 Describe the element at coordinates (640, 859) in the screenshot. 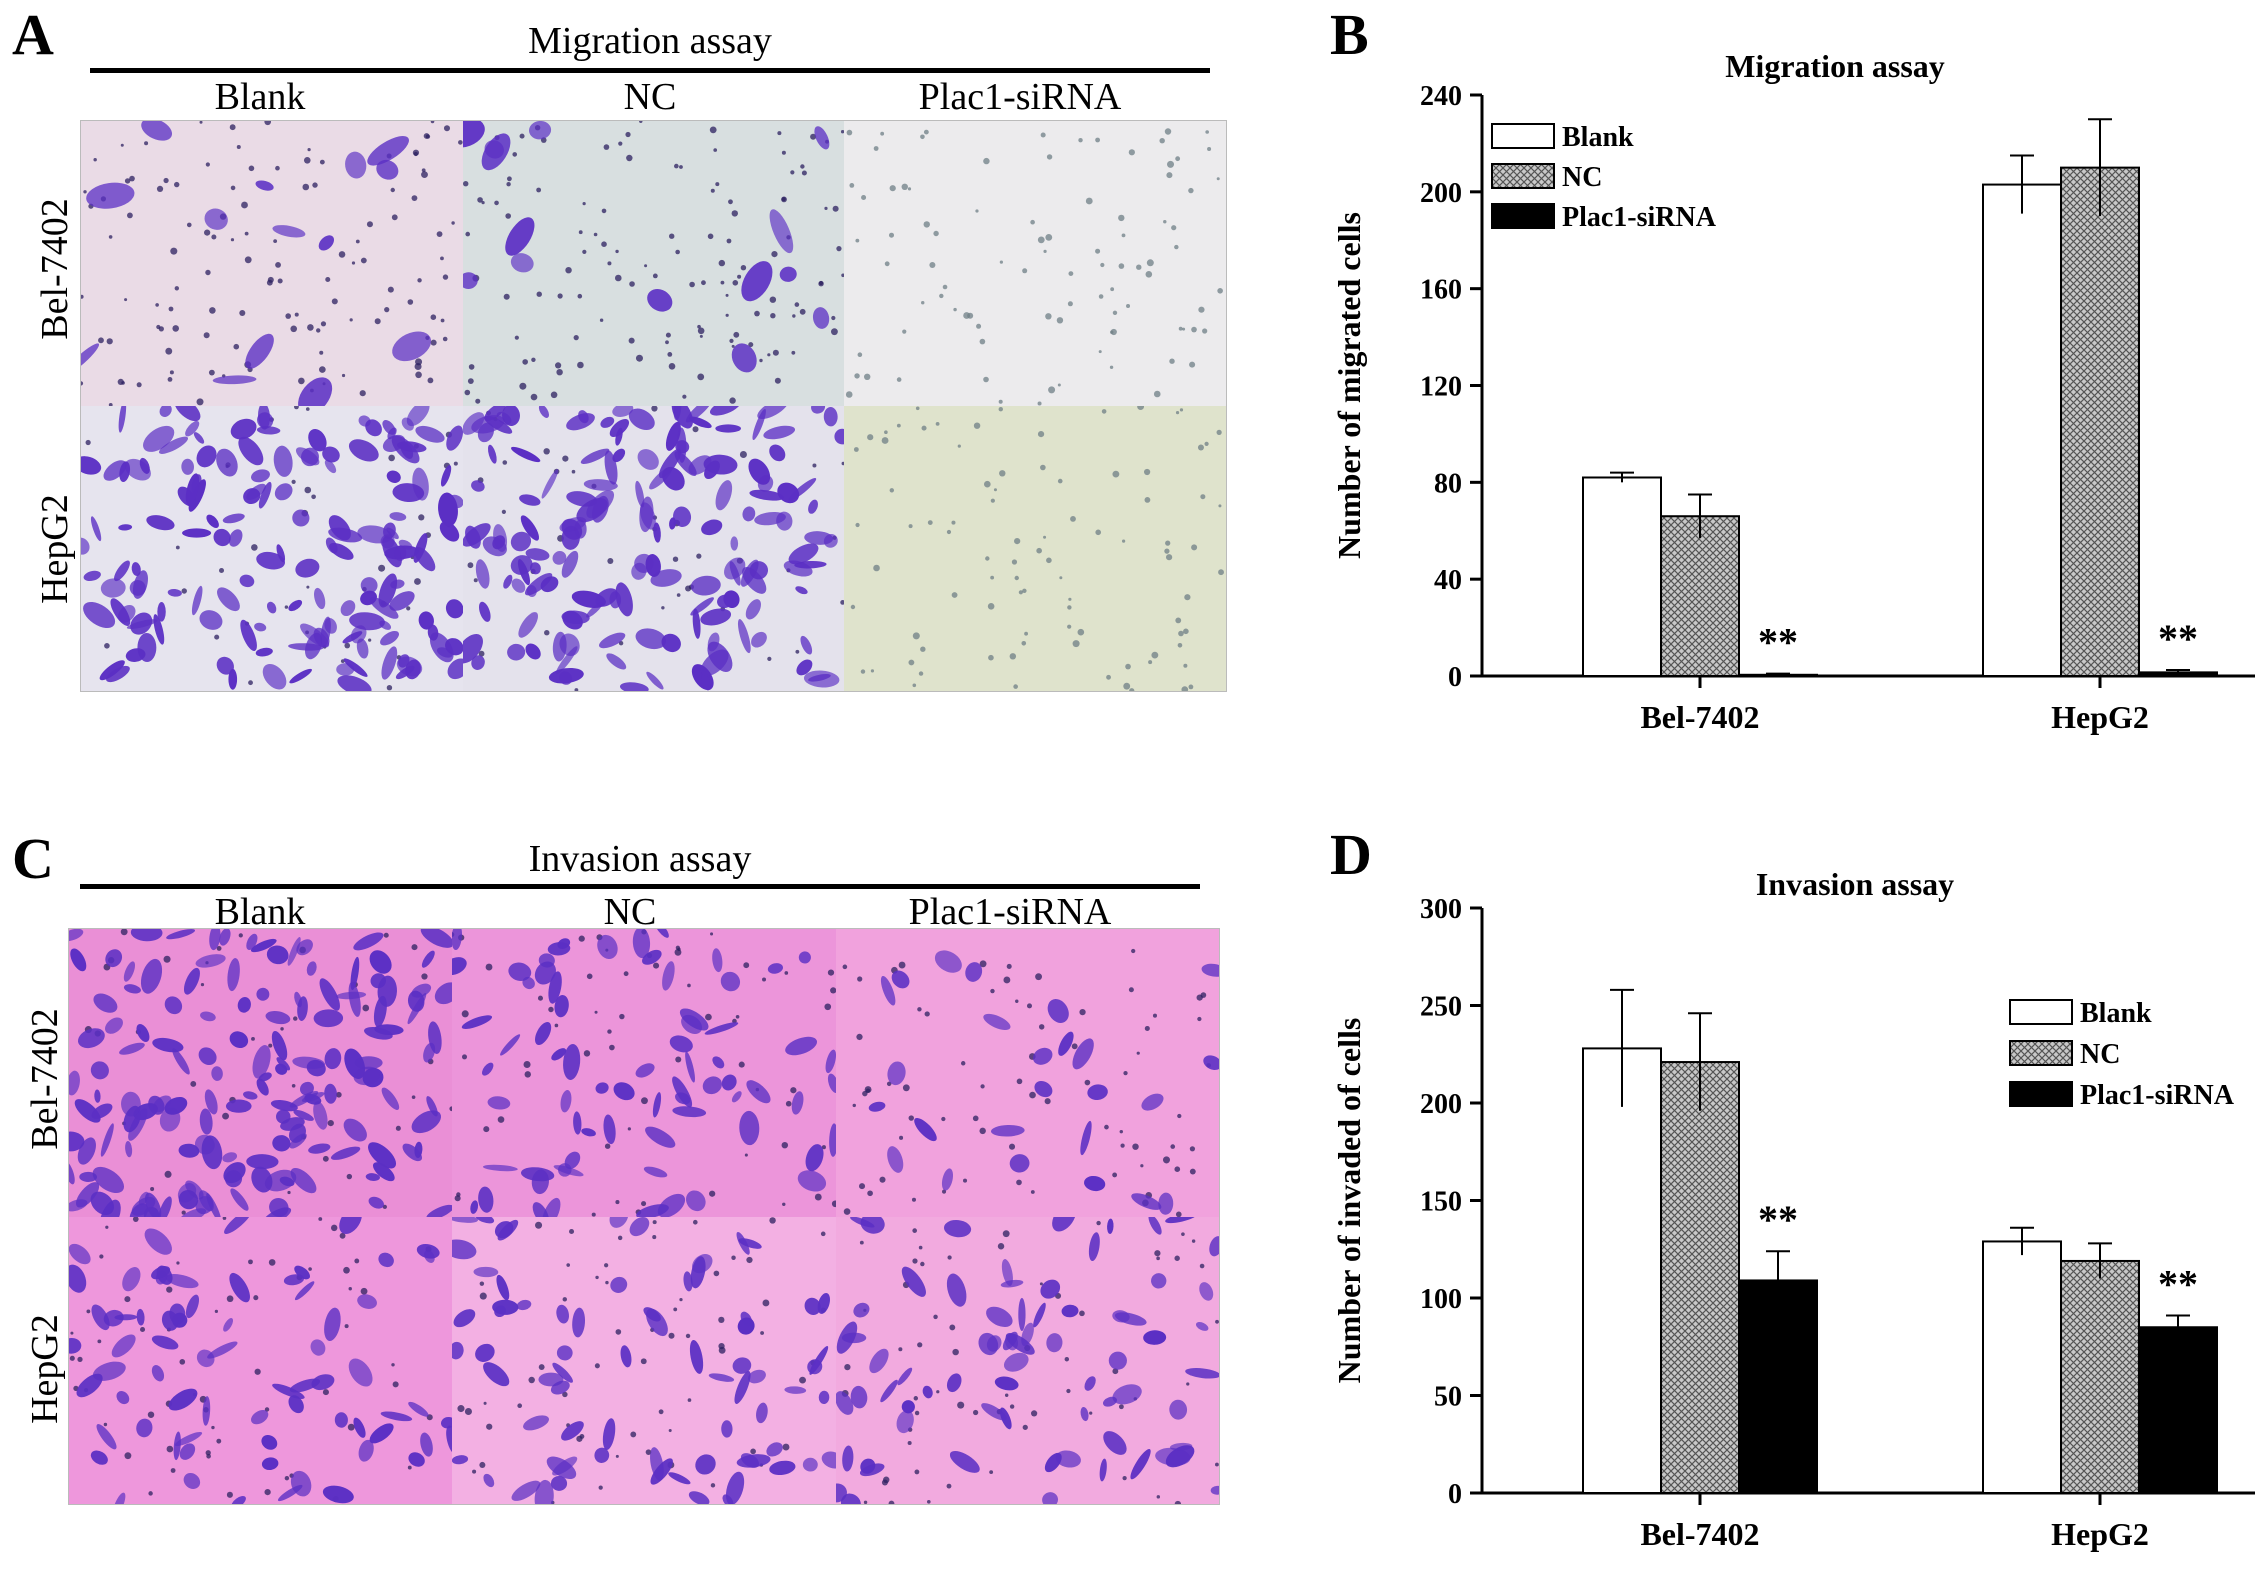

I see `invasion-assay-title: Invasion assay` at that location.